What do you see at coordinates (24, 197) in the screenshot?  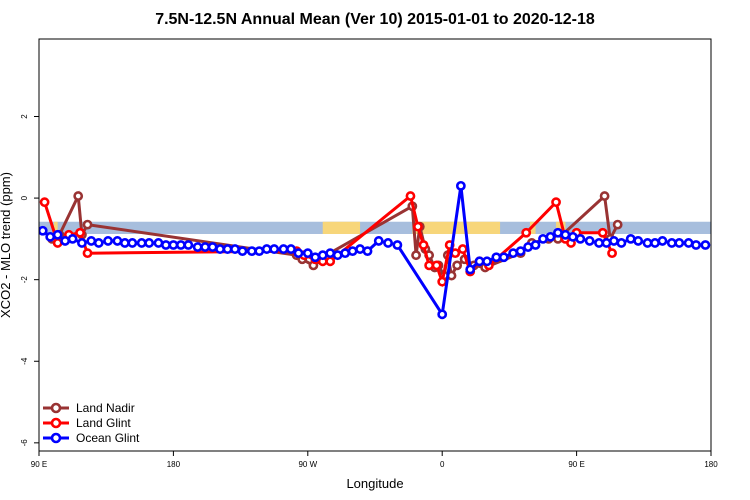 I see `y-tick-label: 0` at bounding box center [24, 197].